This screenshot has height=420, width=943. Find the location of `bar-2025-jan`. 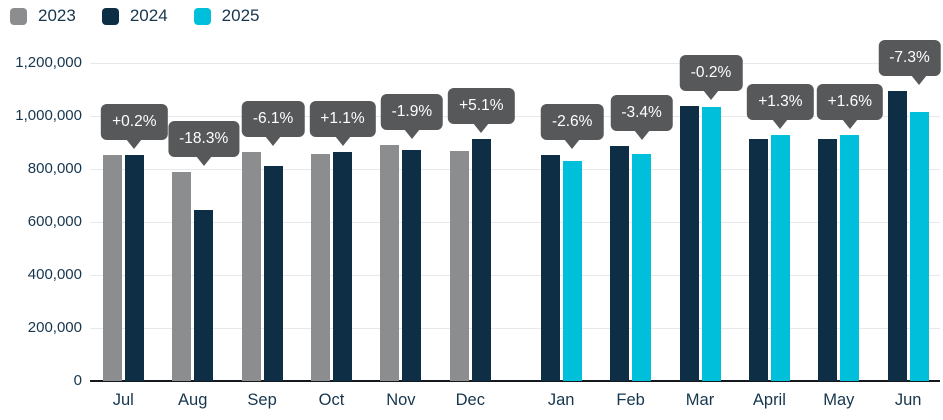

bar-2025-jan is located at coordinates (572, 270).